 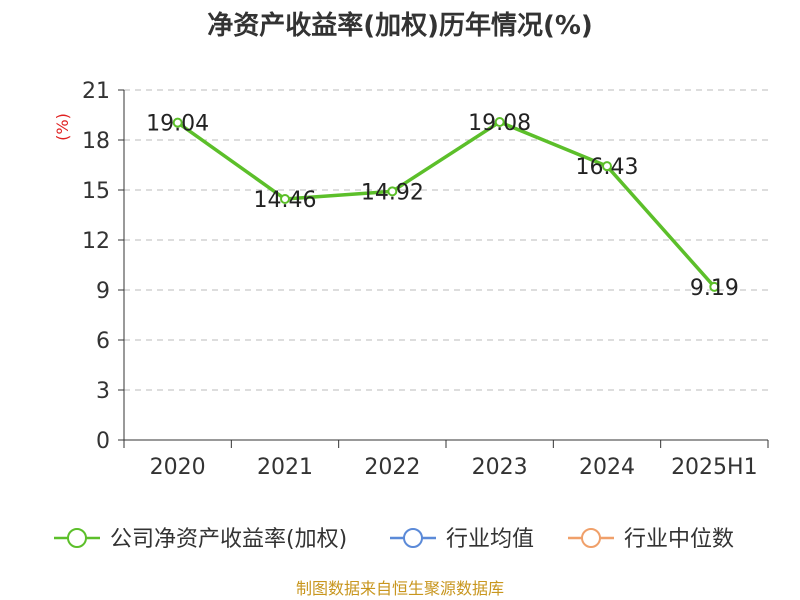 I want to click on y-tick-label: 6, so click(x=103, y=341).